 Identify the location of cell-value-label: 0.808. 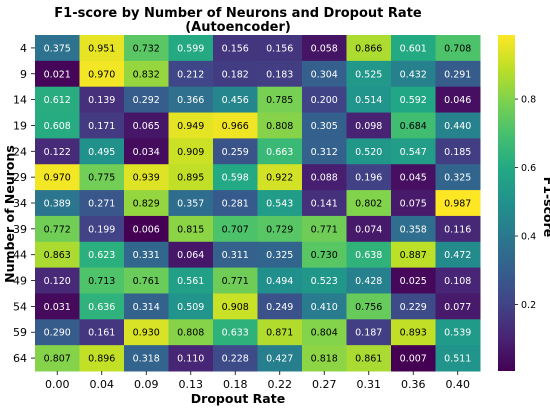
(190, 333).